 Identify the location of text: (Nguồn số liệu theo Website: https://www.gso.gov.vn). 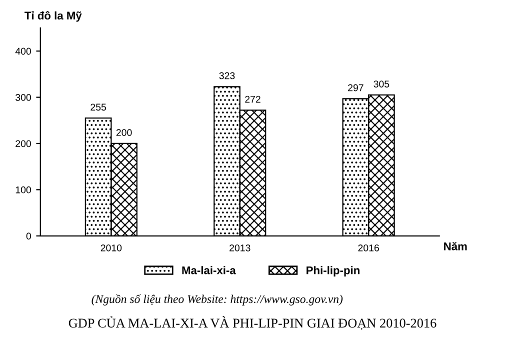
(217, 300).